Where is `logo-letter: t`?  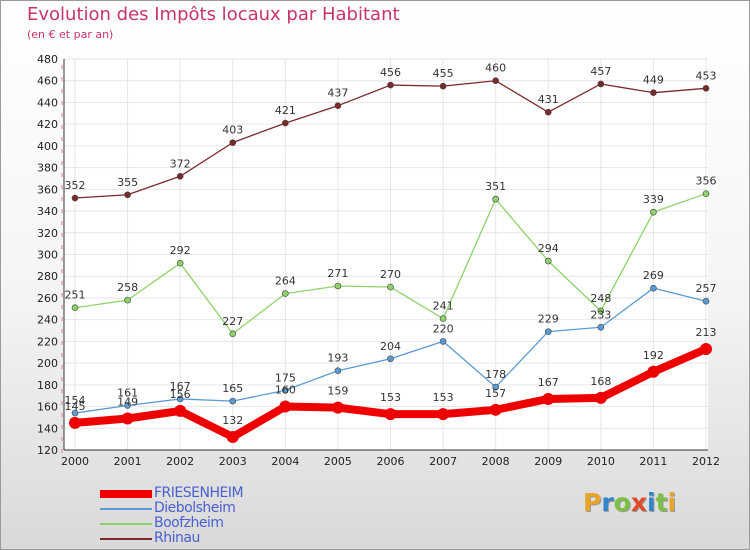 logo-letter: t is located at coordinates (661, 502).